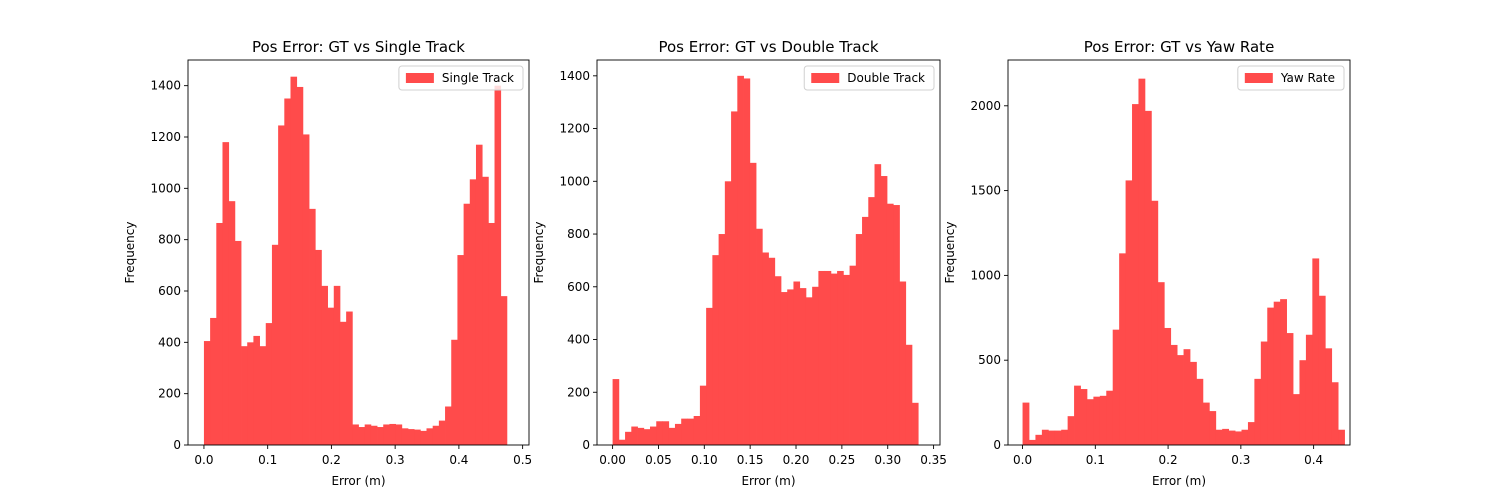  I want to click on x-tick-label: 0.20, so click(796, 460).